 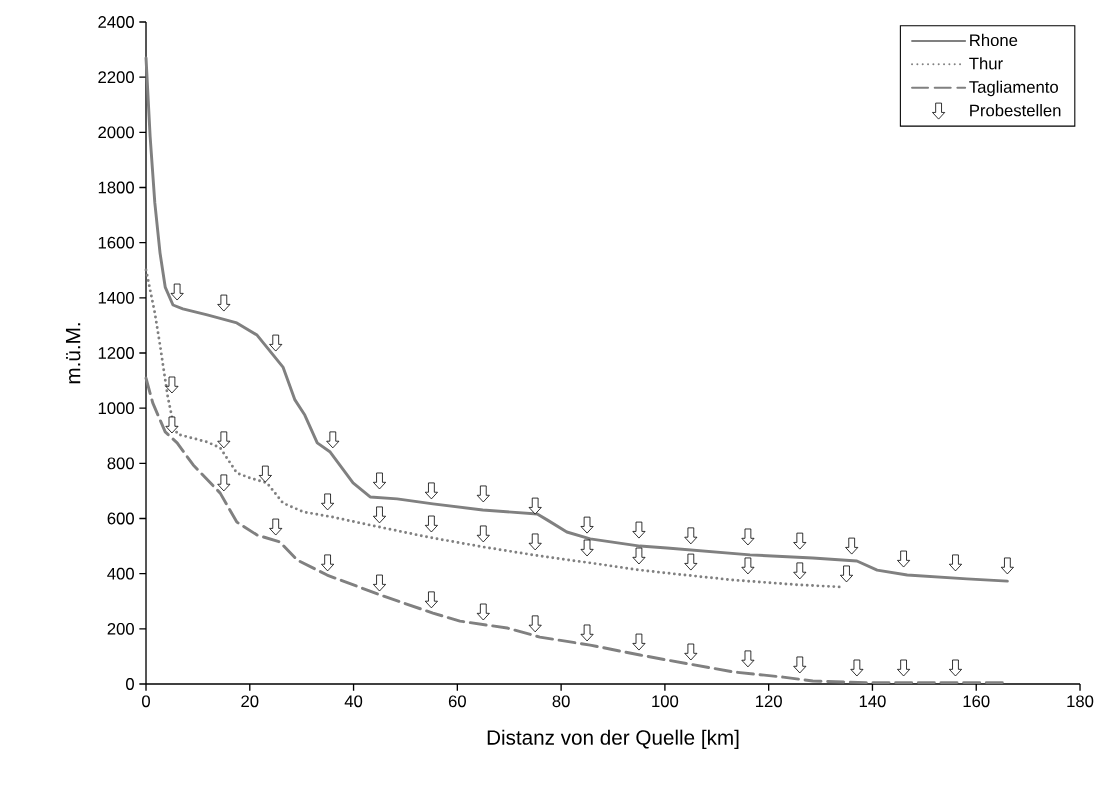 What do you see at coordinates (613, 739) in the screenshot?
I see `x-axis-title: Distanz von der Quelle [km]` at bounding box center [613, 739].